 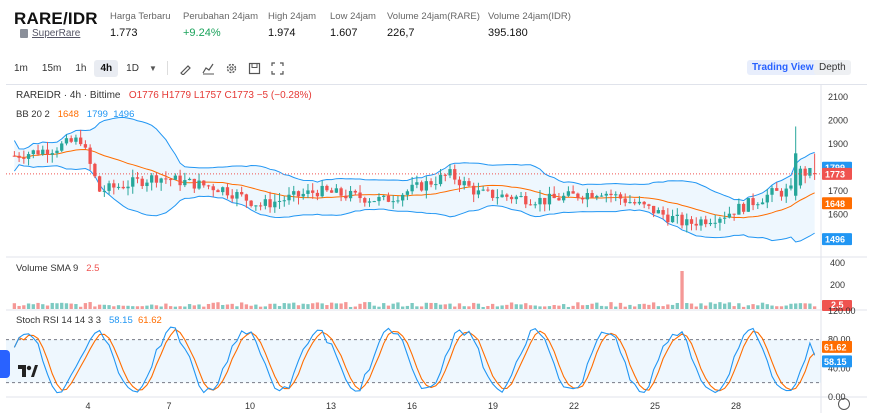 What do you see at coordinates (106, 68) in the screenshot?
I see `timeframe-4h: 4h` at bounding box center [106, 68].